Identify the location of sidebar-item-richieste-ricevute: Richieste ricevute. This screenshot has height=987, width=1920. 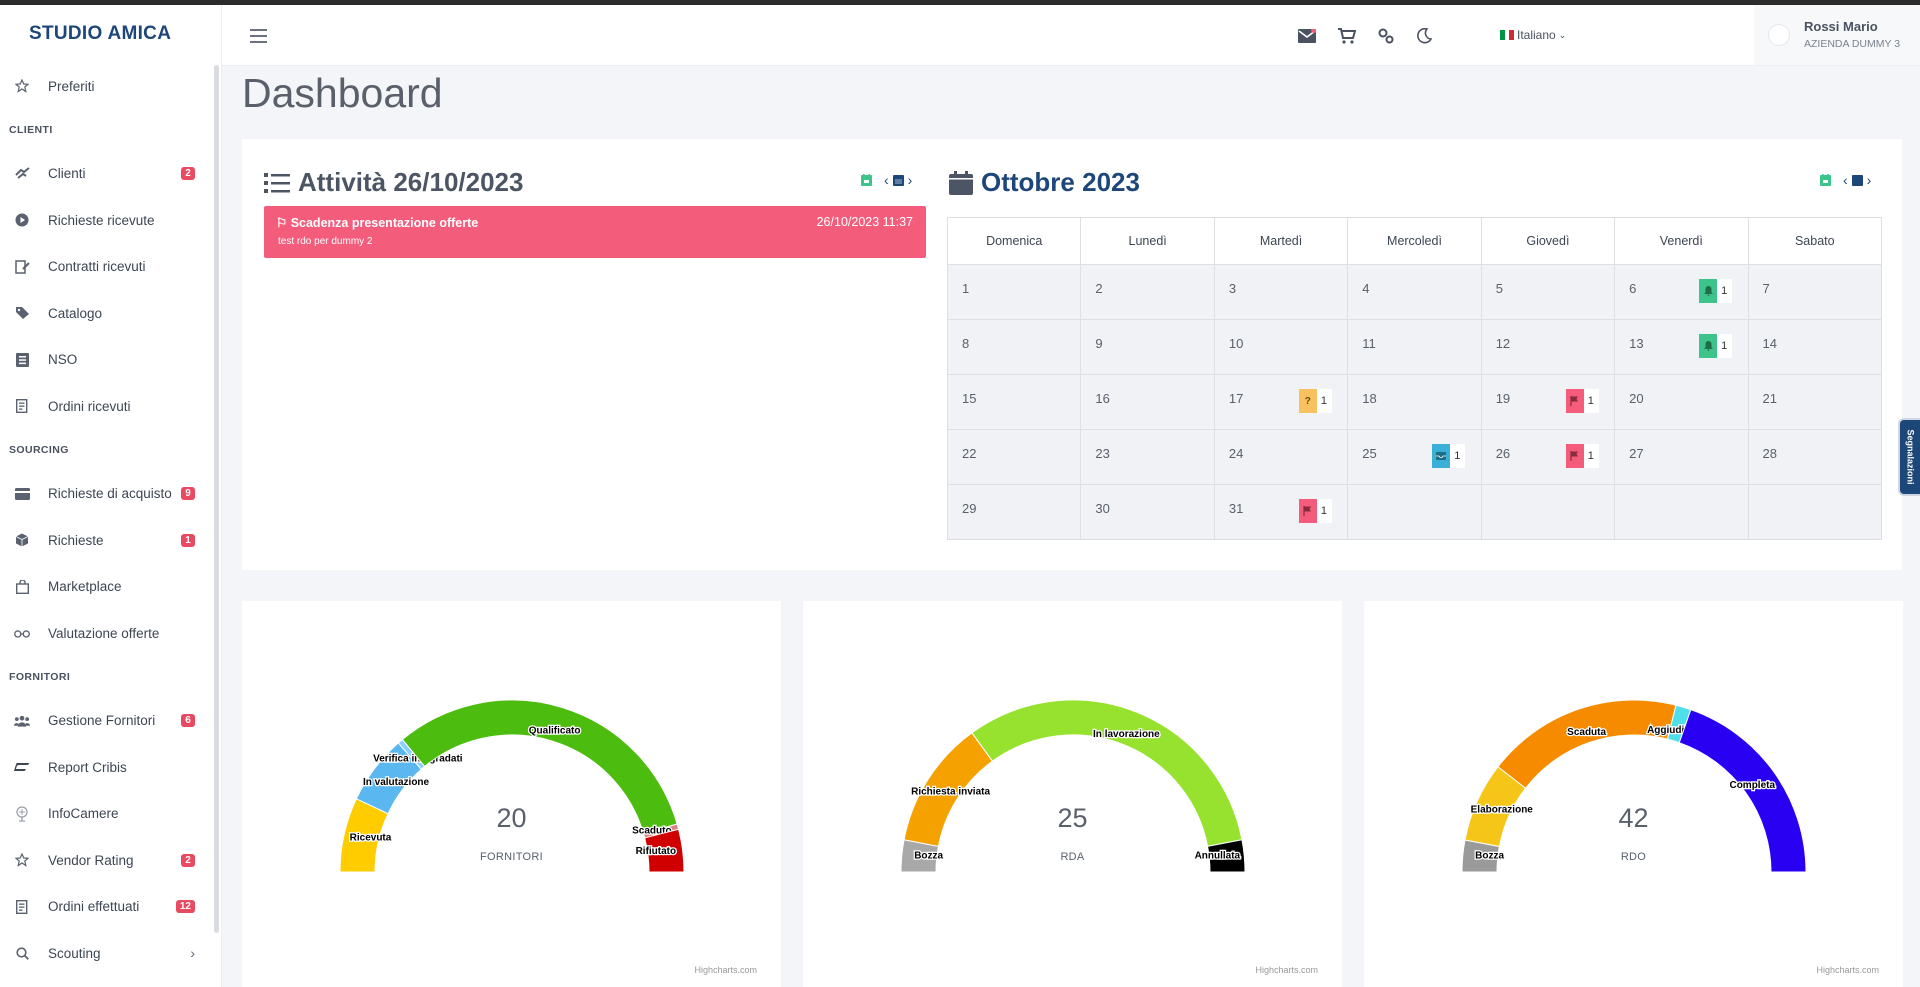
(110, 220).